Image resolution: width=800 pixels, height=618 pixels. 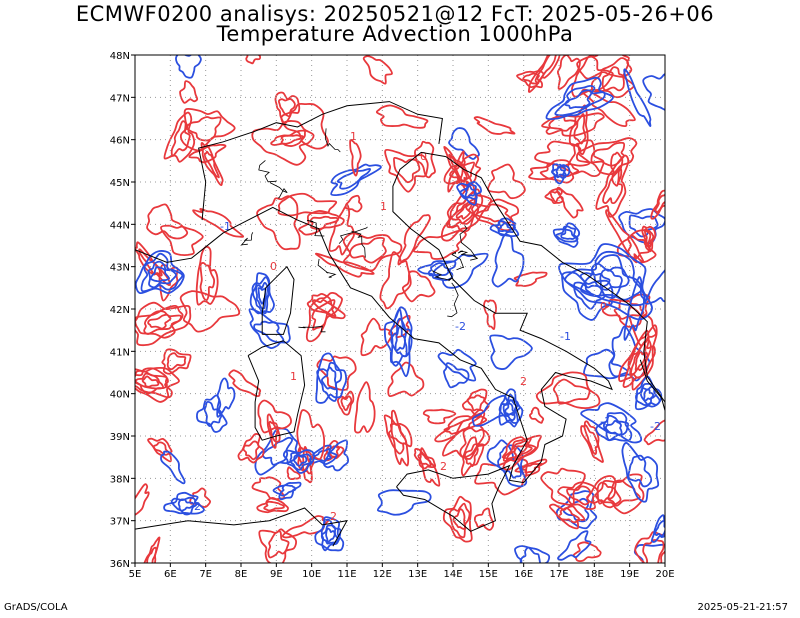 What do you see at coordinates (558, 574) in the screenshot?
I see `x-tick-label: 17E` at bounding box center [558, 574].